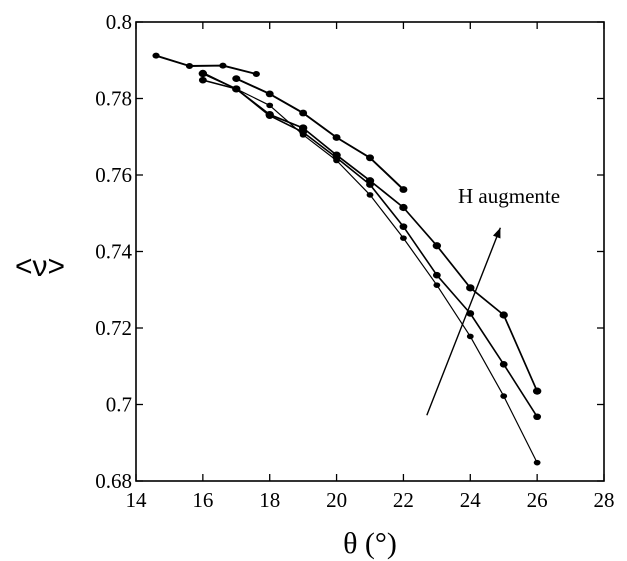 The height and width of the screenshot is (561, 627). I want to click on x-tick-label: 22, so click(403, 500).